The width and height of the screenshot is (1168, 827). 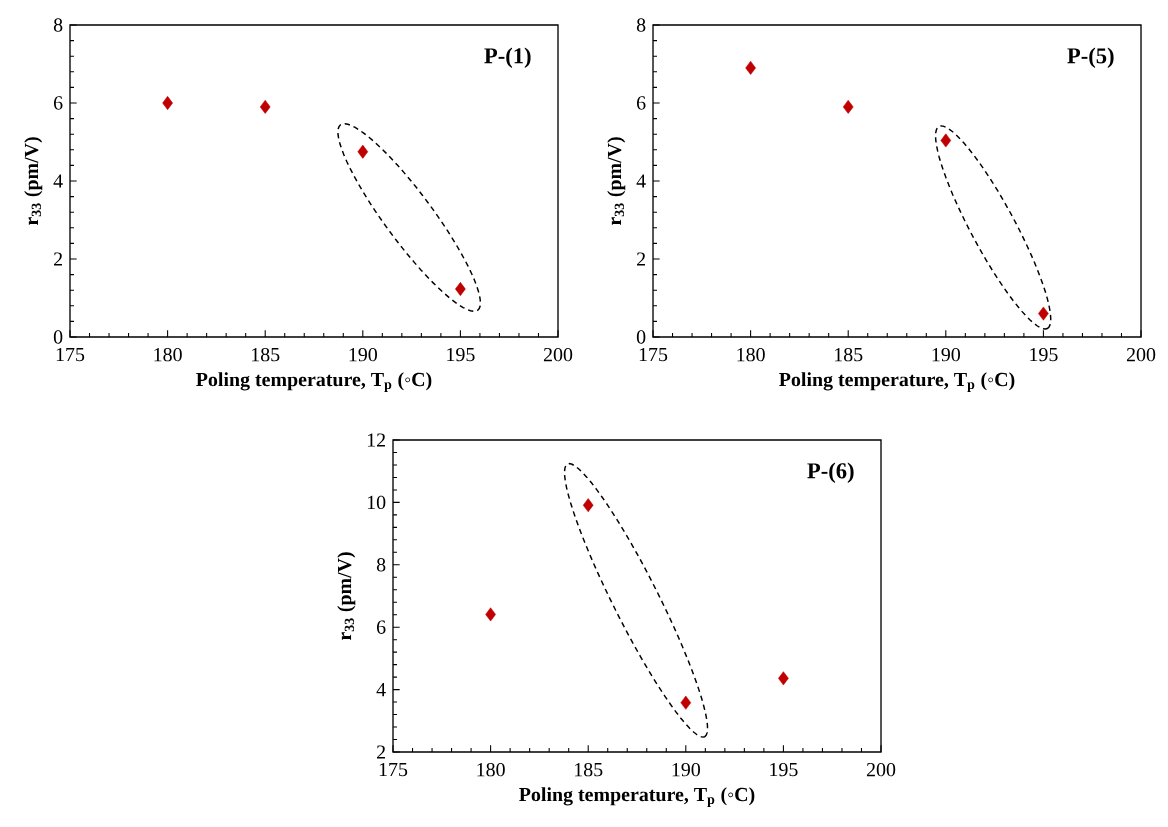 What do you see at coordinates (830, 472) in the screenshot?
I see `text: P-(6)` at bounding box center [830, 472].